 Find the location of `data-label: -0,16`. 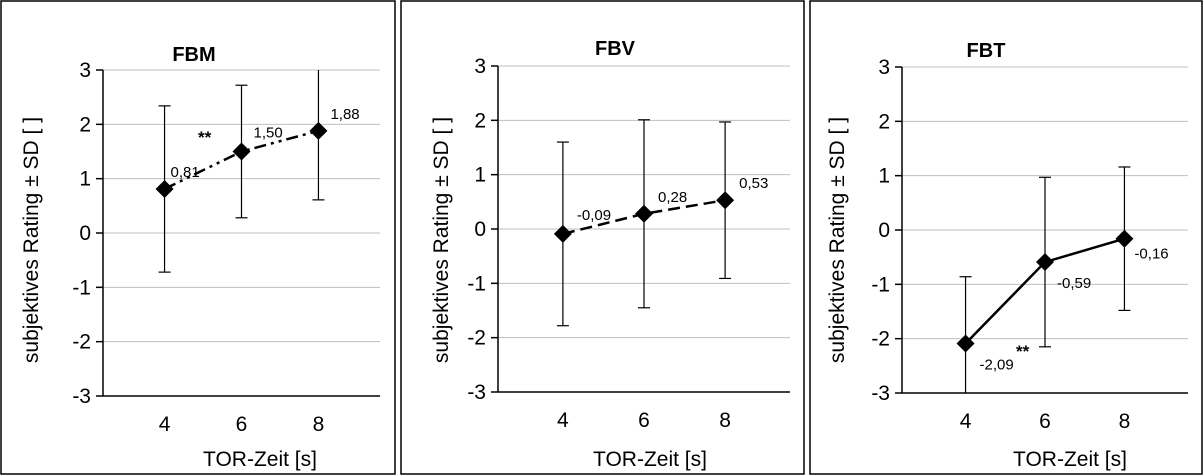

data-label: -0,16 is located at coordinates (1151, 254).